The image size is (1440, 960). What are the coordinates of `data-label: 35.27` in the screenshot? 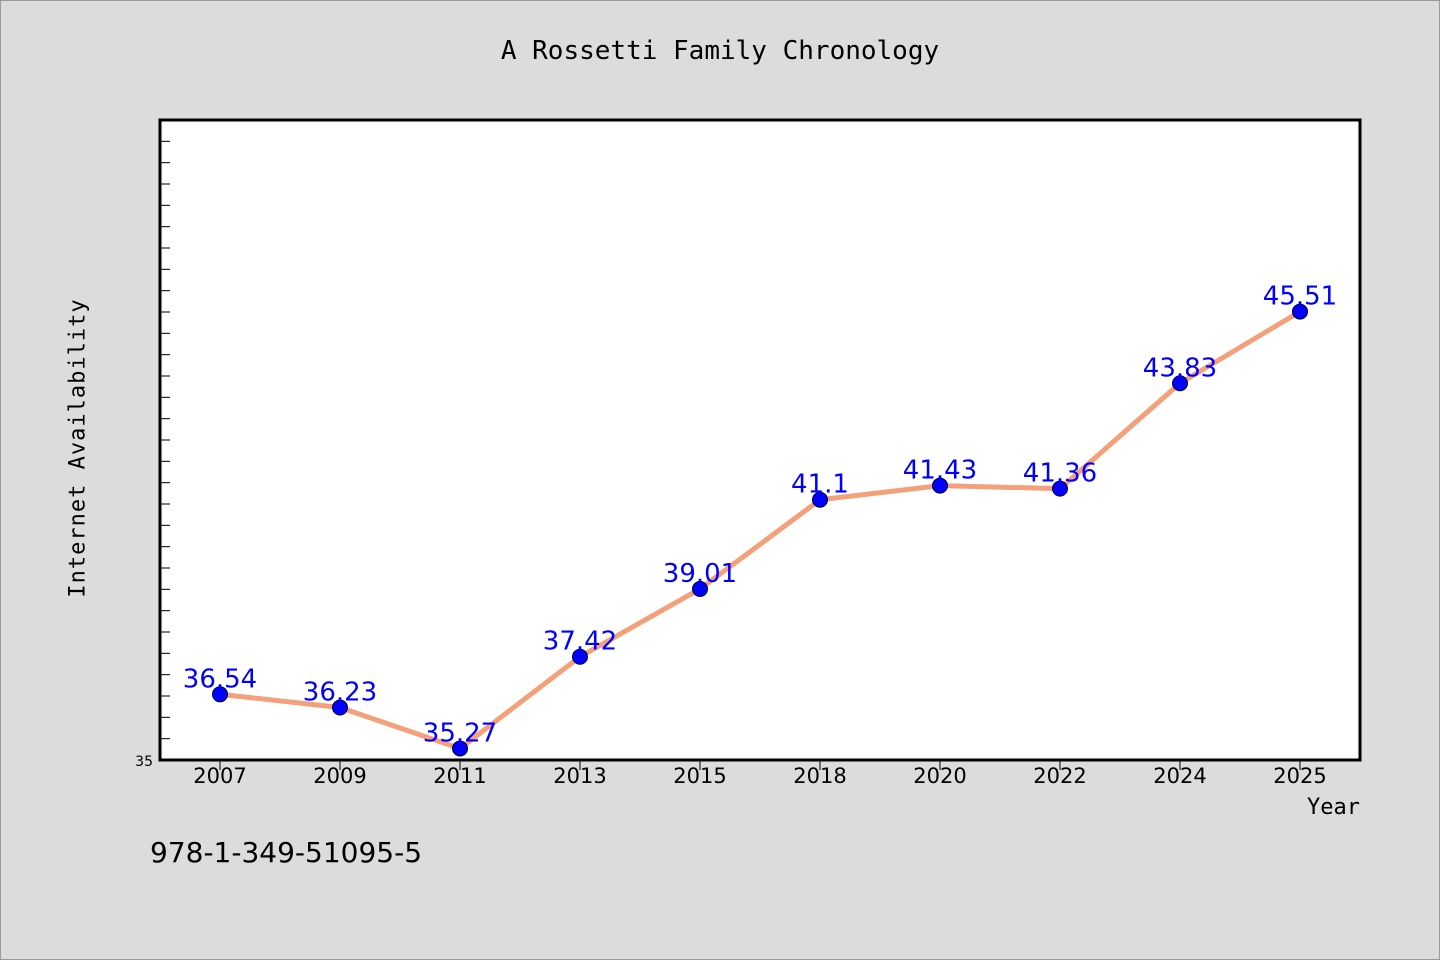 It's located at (460, 733).